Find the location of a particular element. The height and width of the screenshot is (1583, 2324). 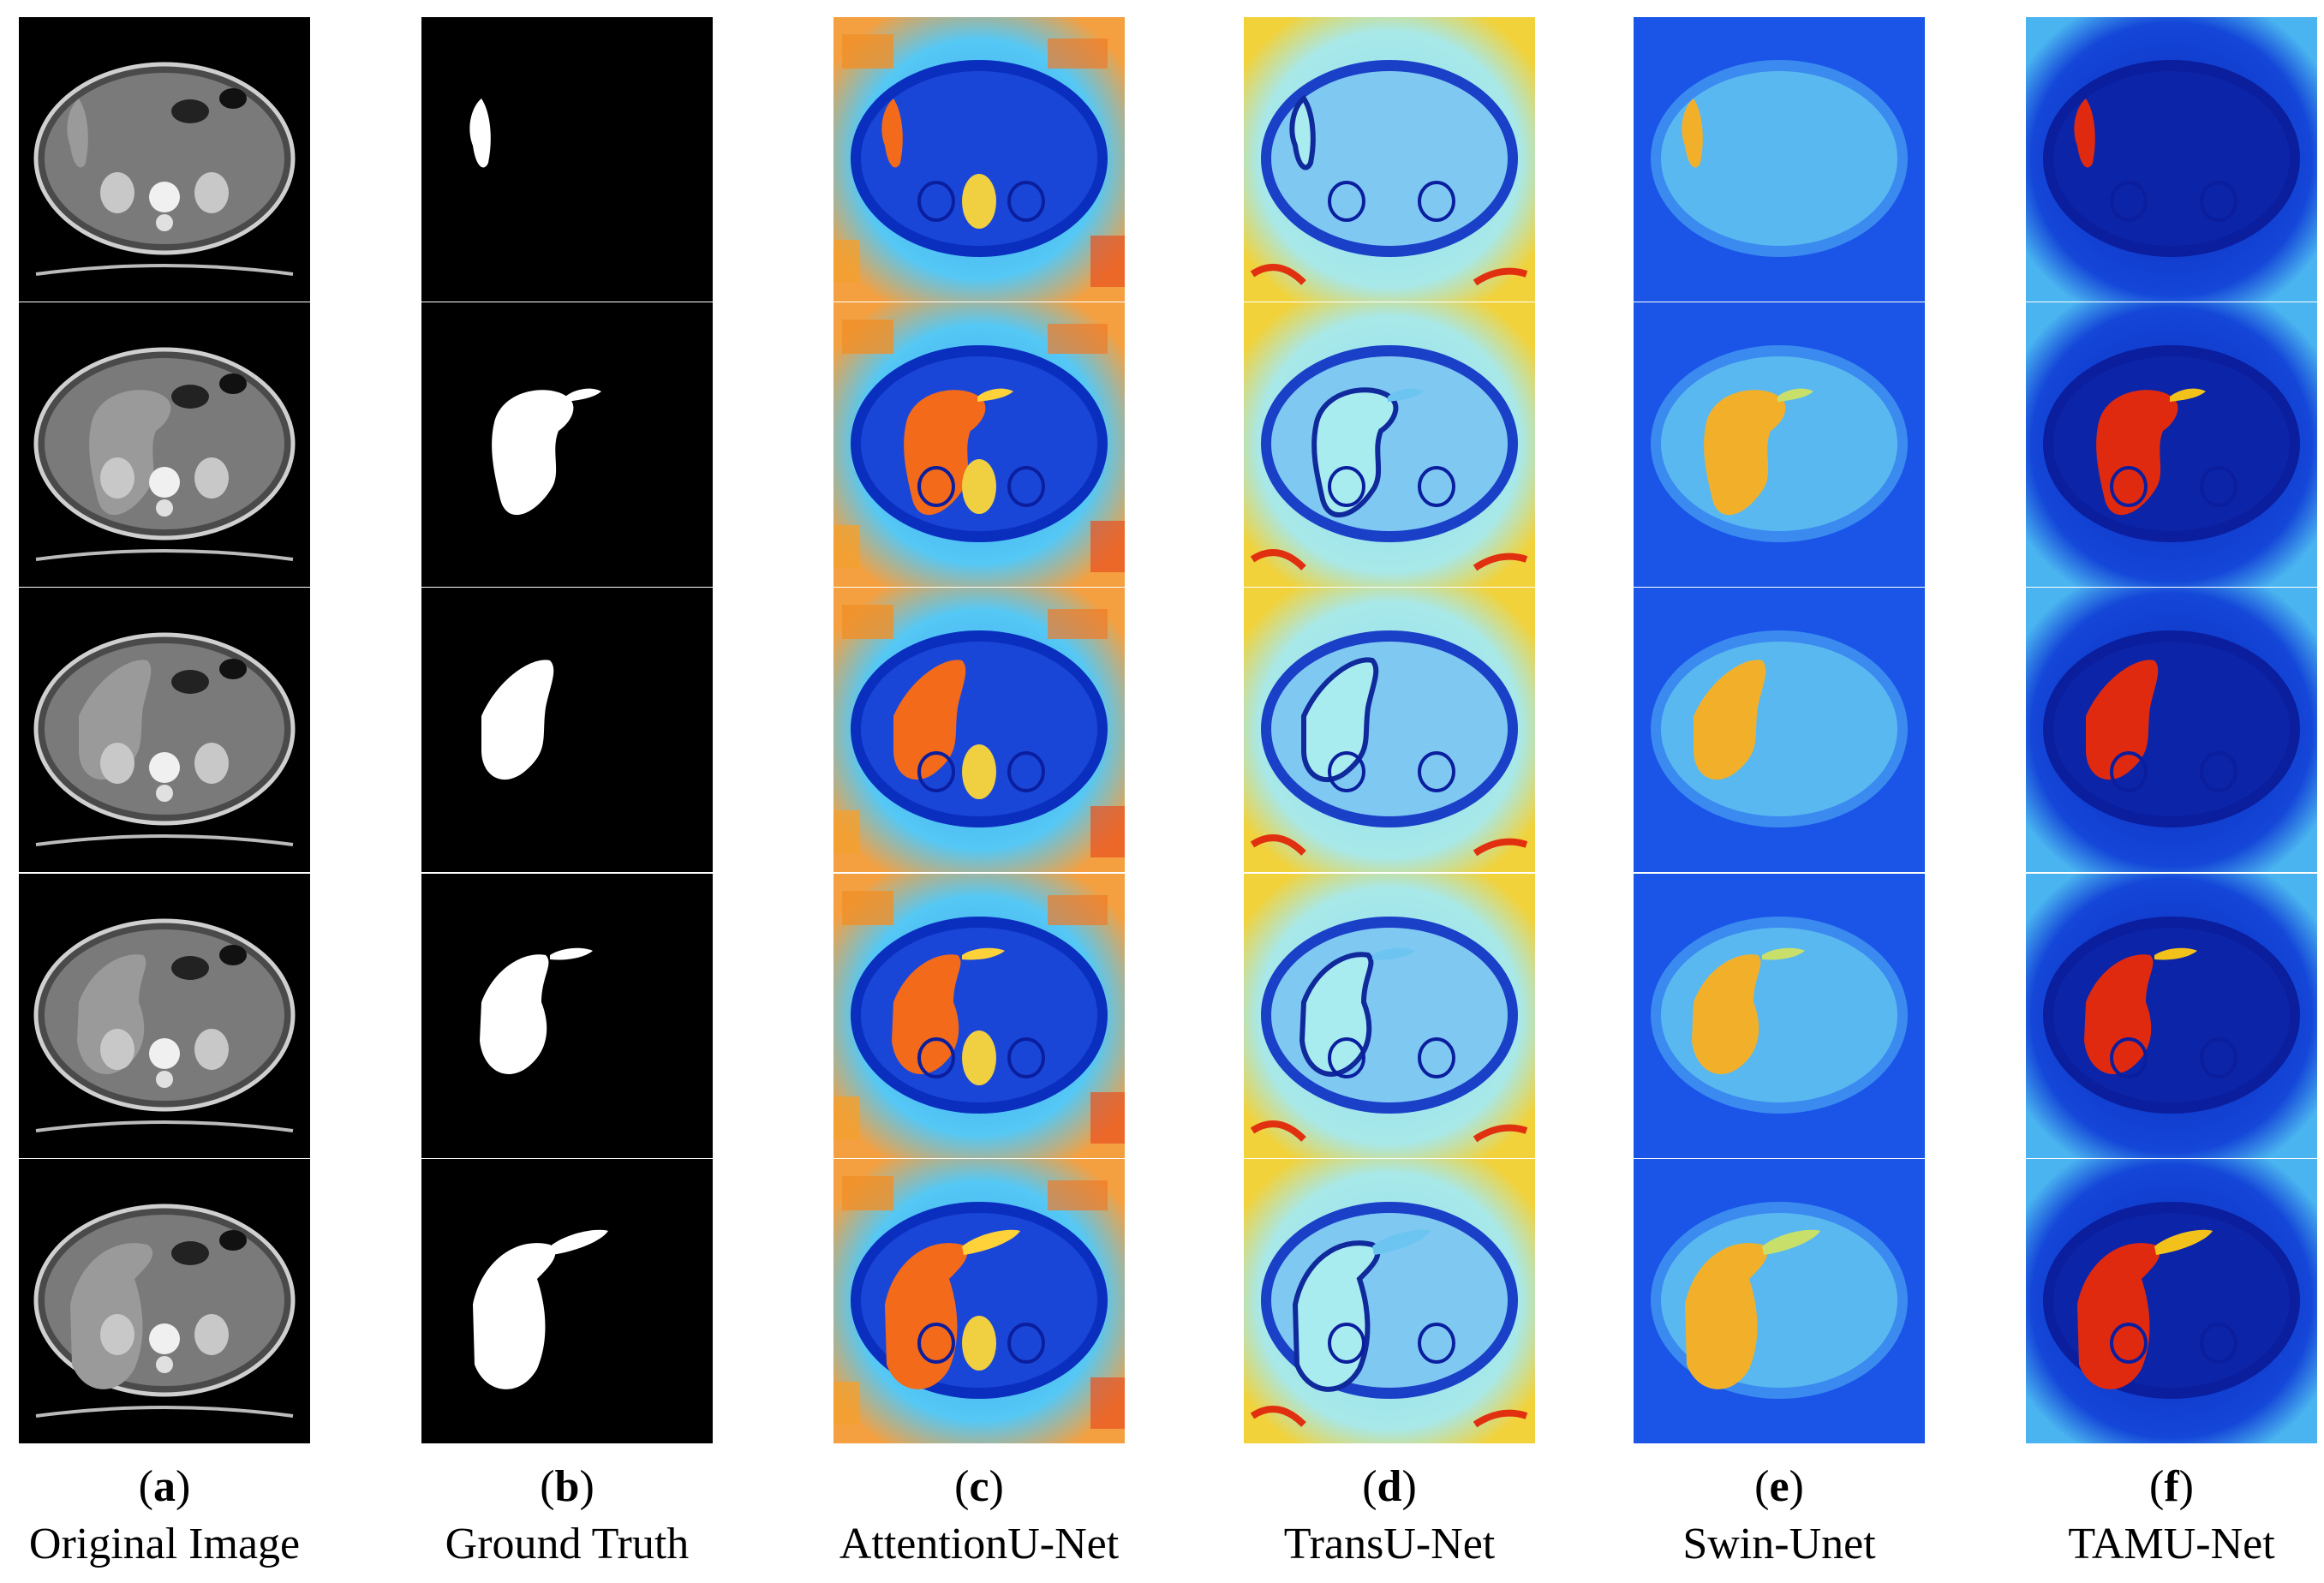

panel-caption: Swin-Unet is located at coordinates (1779, 1544).